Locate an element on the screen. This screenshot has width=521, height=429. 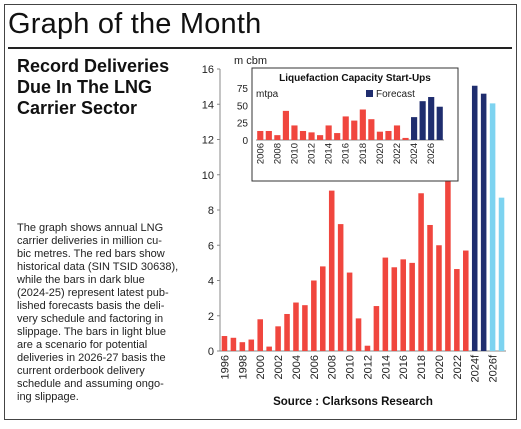
inset-x-tick-label: 2010 is located at coordinates (294, 153).